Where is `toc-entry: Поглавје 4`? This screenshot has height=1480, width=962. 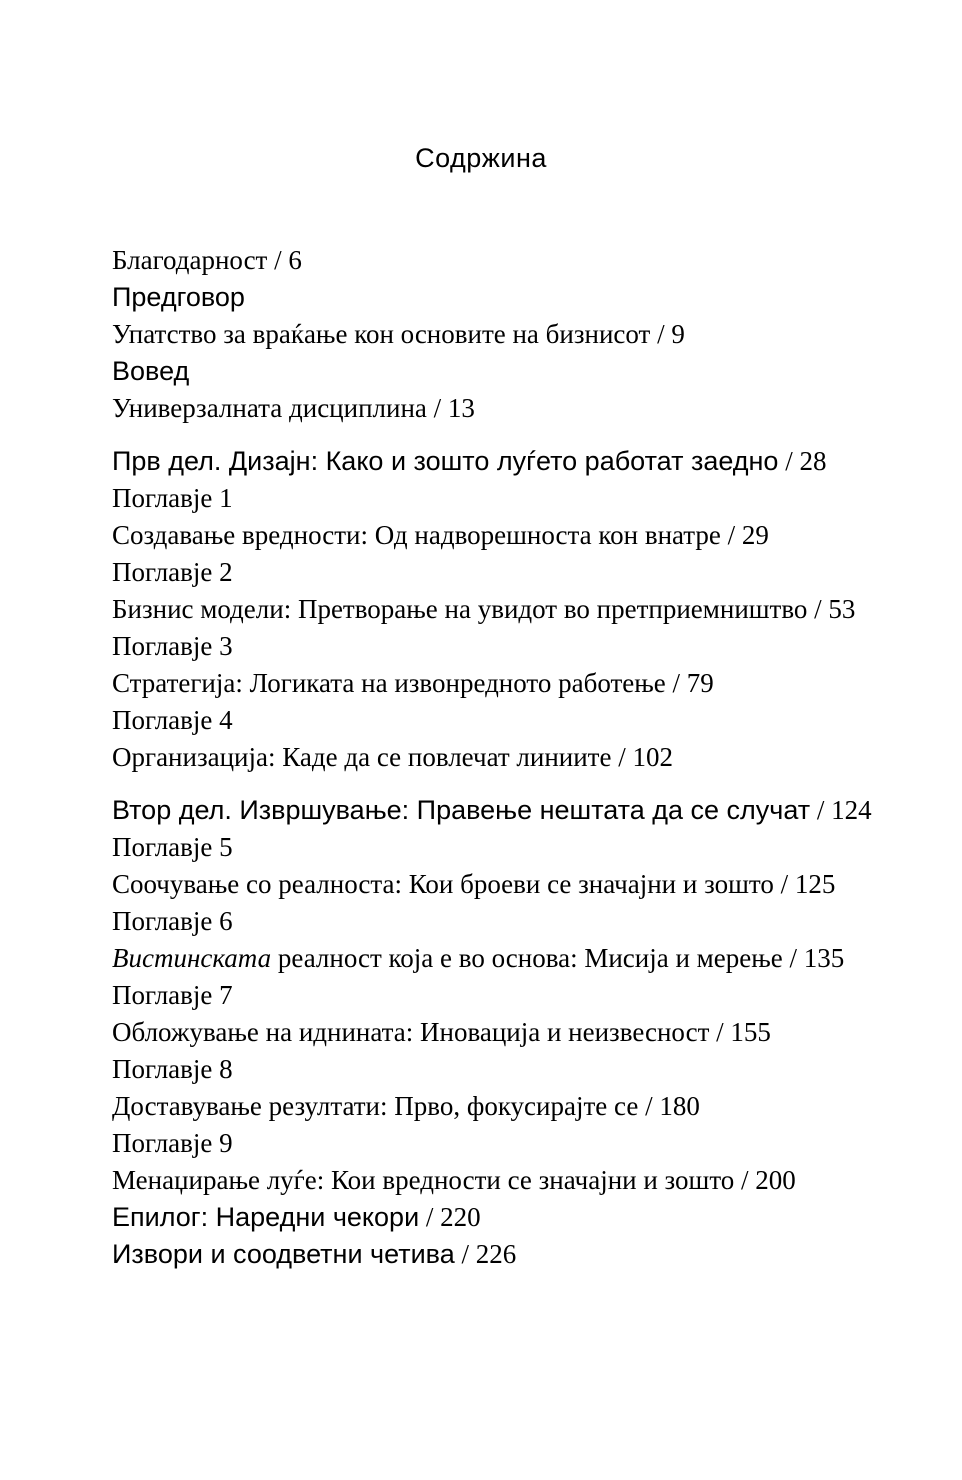 toc-entry: Поглавје 4 is located at coordinates (492, 720).